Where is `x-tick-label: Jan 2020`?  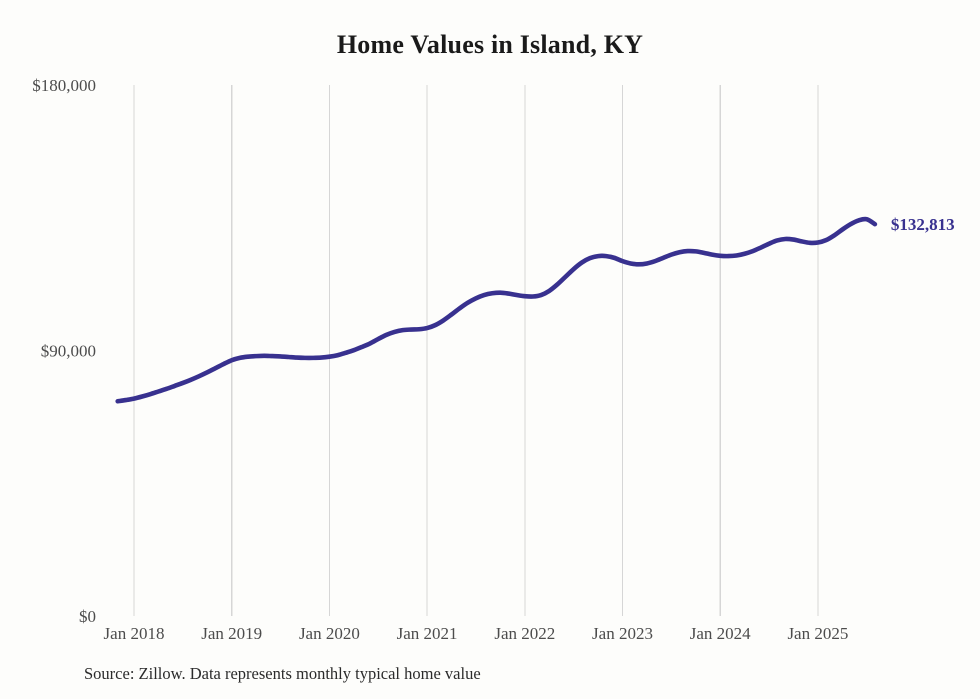 x-tick-label: Jan 2020 is located at coordinates (329, 633).